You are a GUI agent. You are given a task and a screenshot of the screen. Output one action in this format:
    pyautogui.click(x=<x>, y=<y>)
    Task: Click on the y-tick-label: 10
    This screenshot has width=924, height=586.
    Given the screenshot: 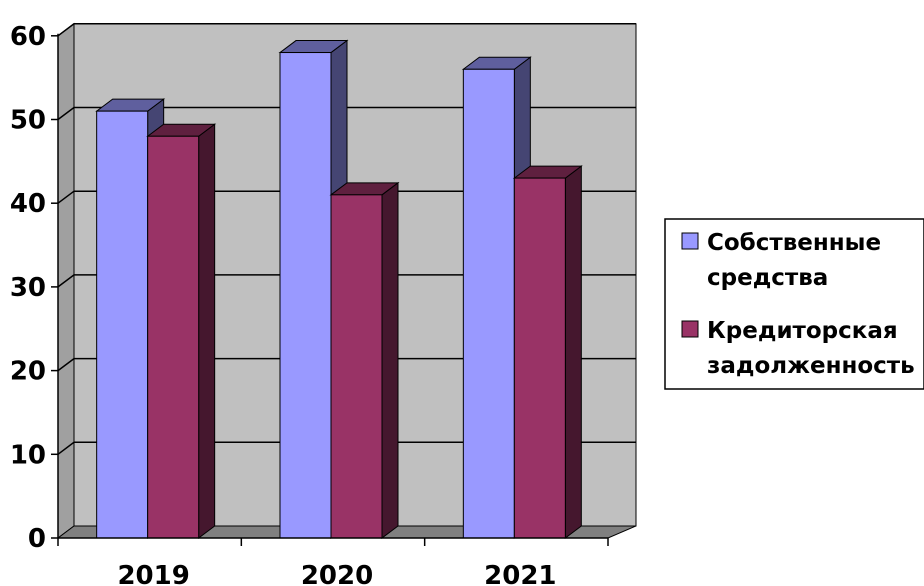 What is the action you would take?
    pyautogui.click(x=28, y=455)
    